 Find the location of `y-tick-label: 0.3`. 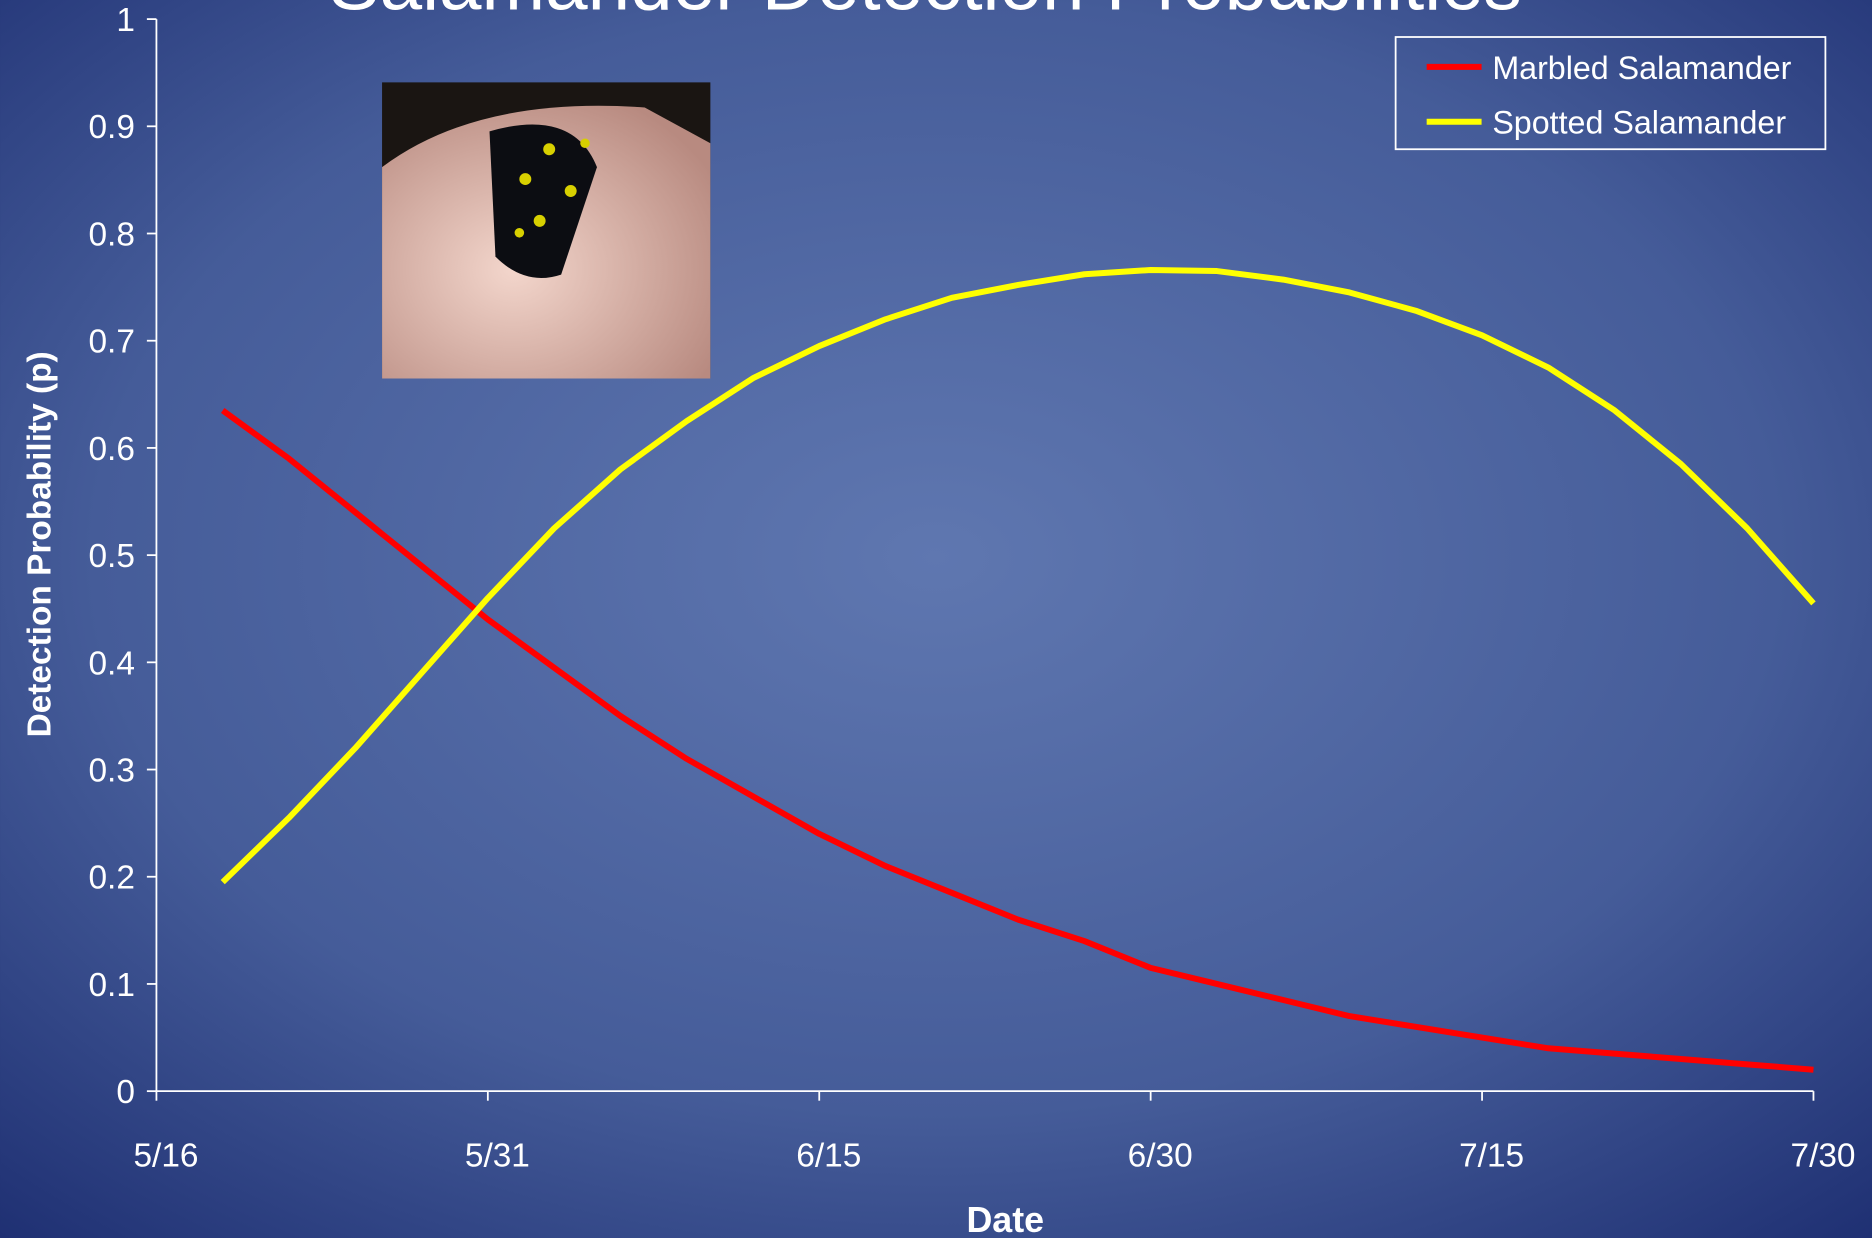

y-tick-label: 0.3 is located at coordinates (111, 770).